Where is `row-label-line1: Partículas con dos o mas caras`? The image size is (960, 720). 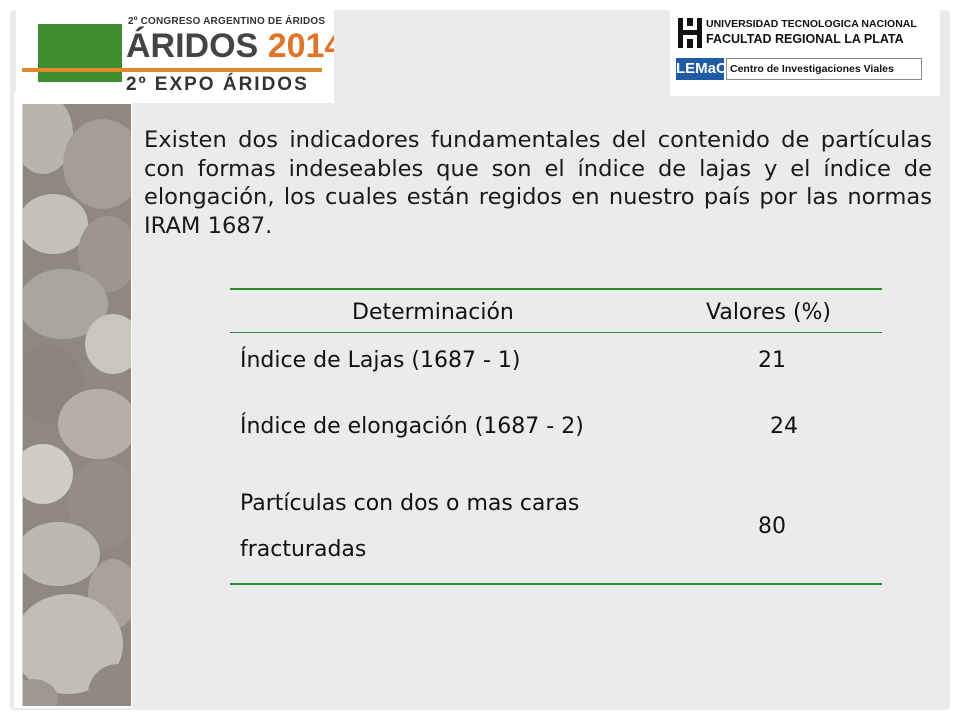
row-label-line1: Partículas con dos o mas caras is located at coordinates (410, 503).